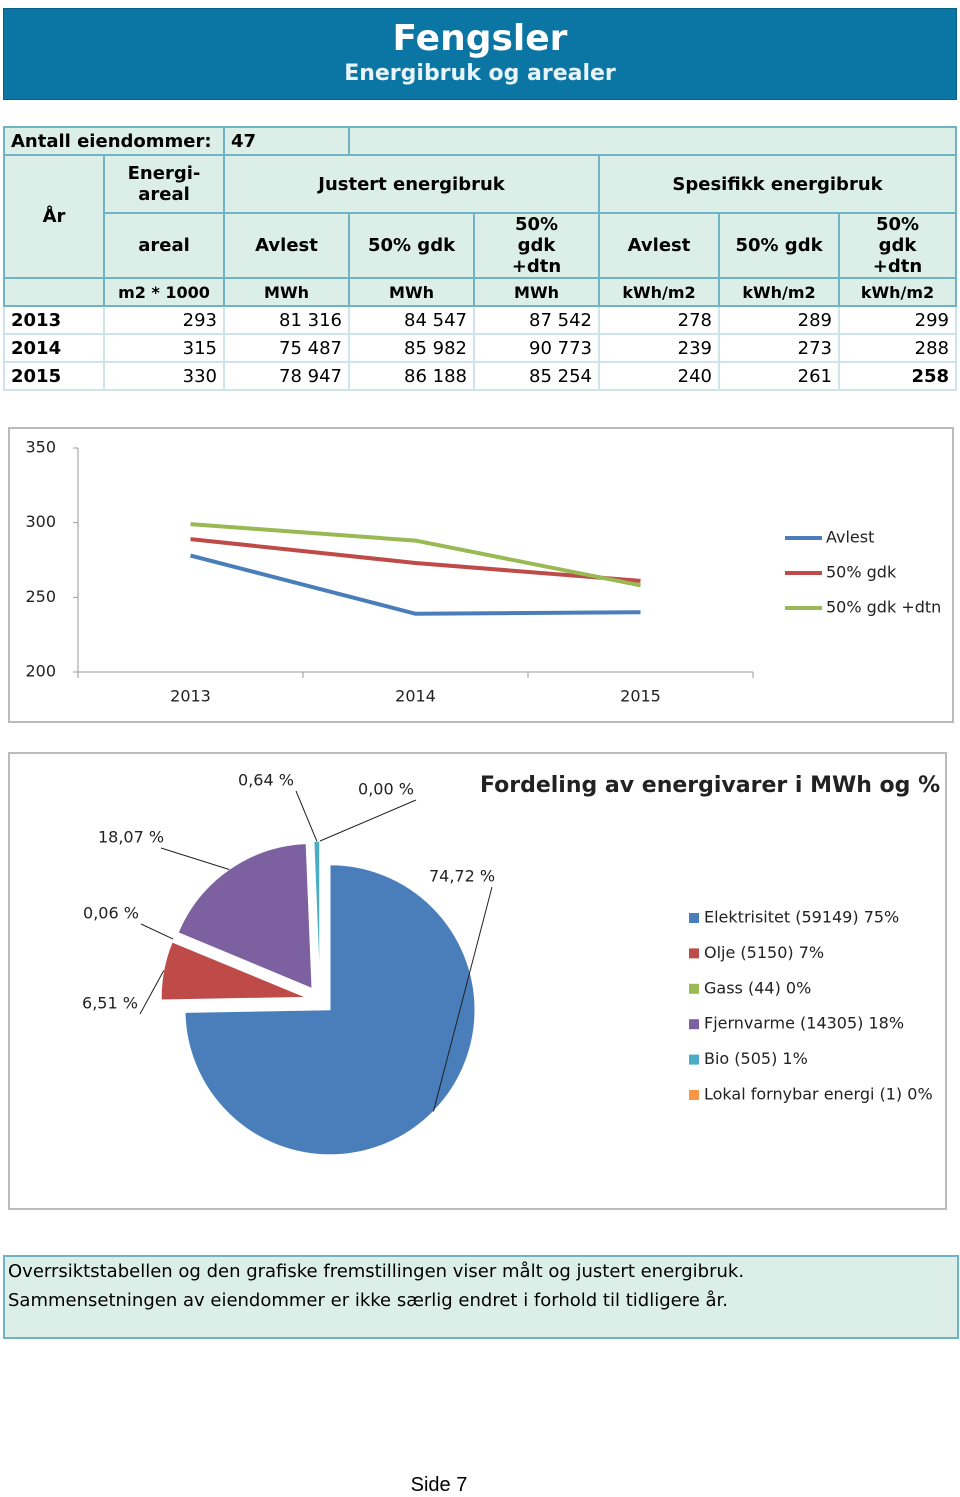  I want to click on y-tick-label: 300, so click(40, 521).